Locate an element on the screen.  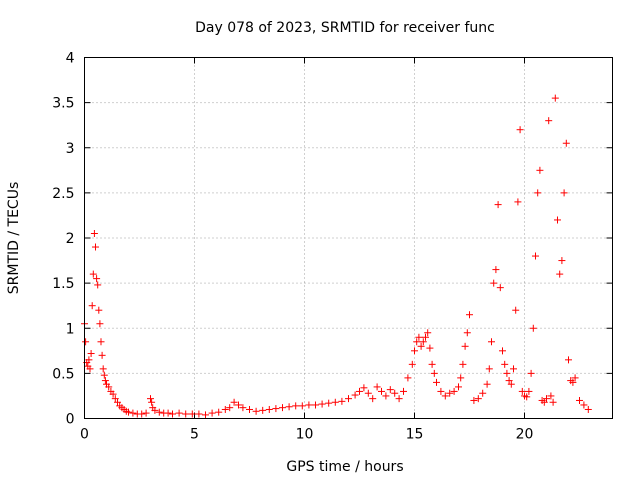
y-tick-label: 2 is located at coordinates (70, 239).